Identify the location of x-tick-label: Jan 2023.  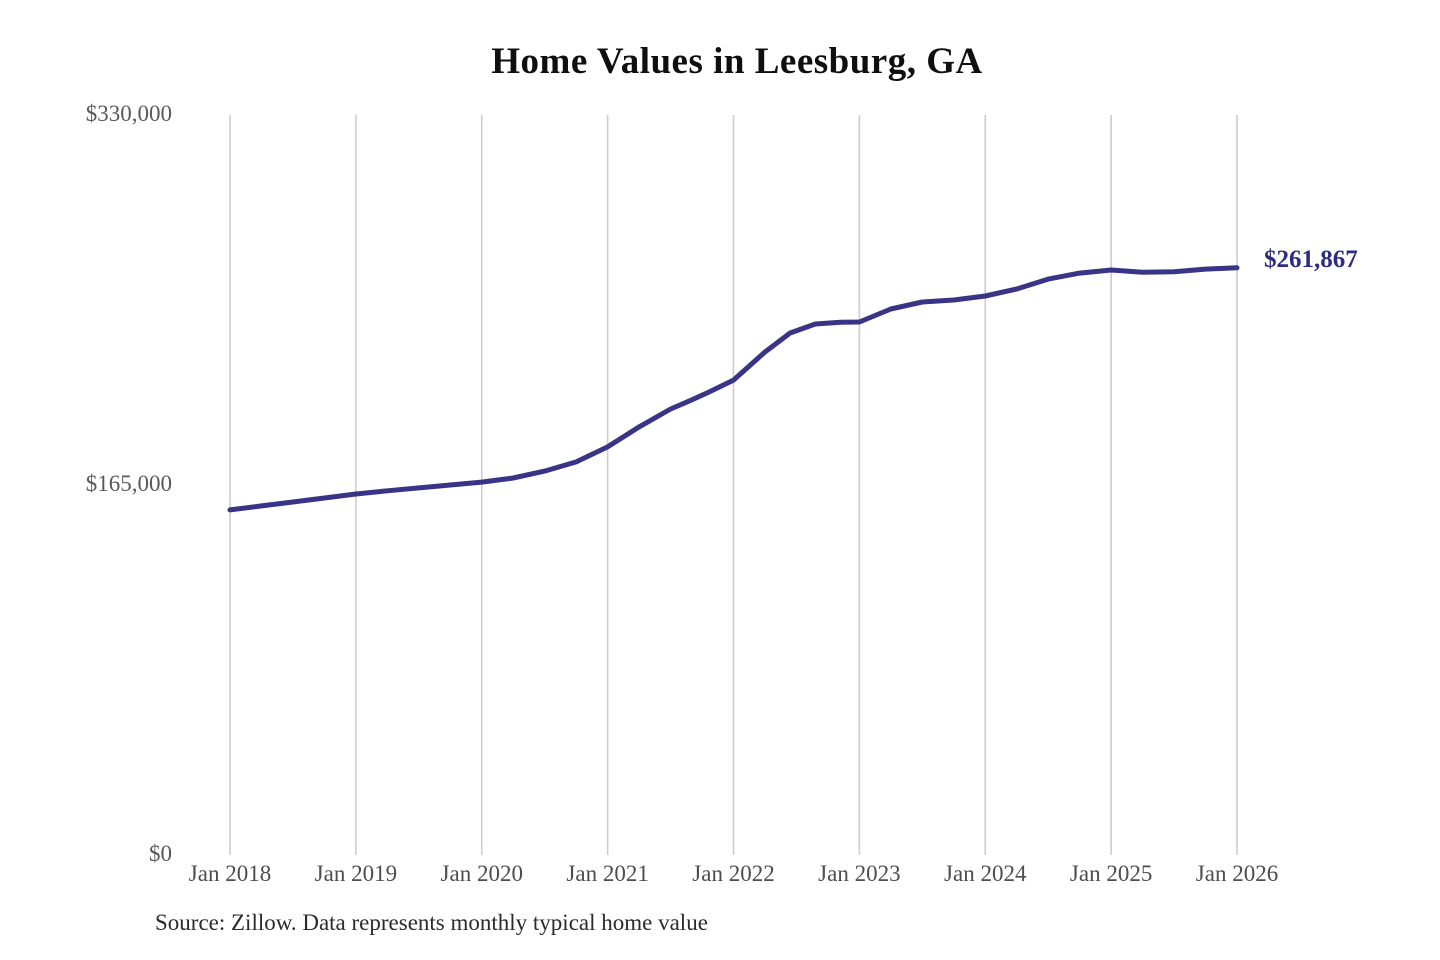
(859, 873).